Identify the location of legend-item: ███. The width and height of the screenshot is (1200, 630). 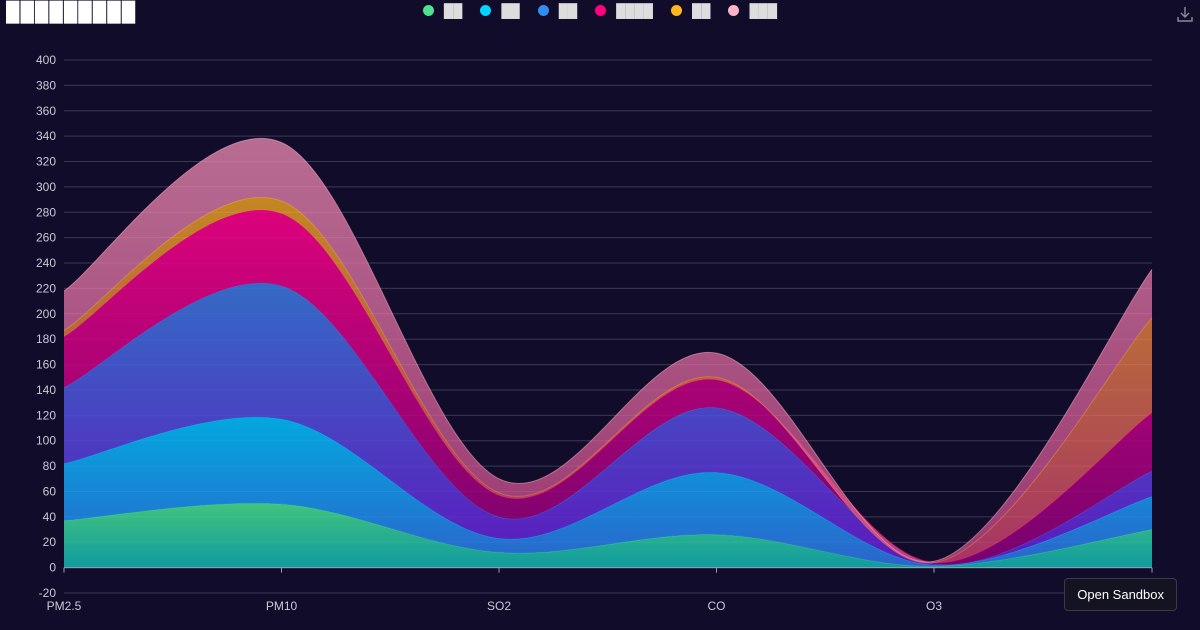
(752, 10).